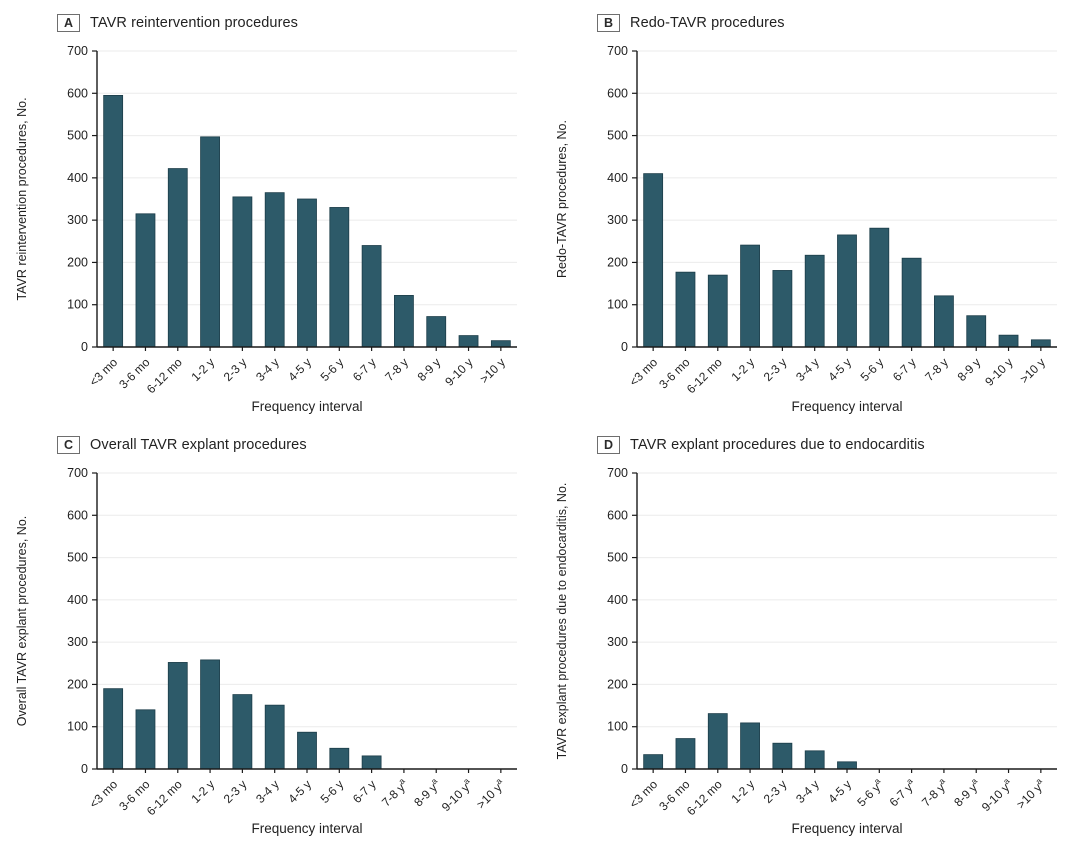 The width and height of the screenshot is (1080, 848). What do you see at coordinates (617, 600) in the screenshot?
I see `svg-text: 400` at bounding box center [617, 600].